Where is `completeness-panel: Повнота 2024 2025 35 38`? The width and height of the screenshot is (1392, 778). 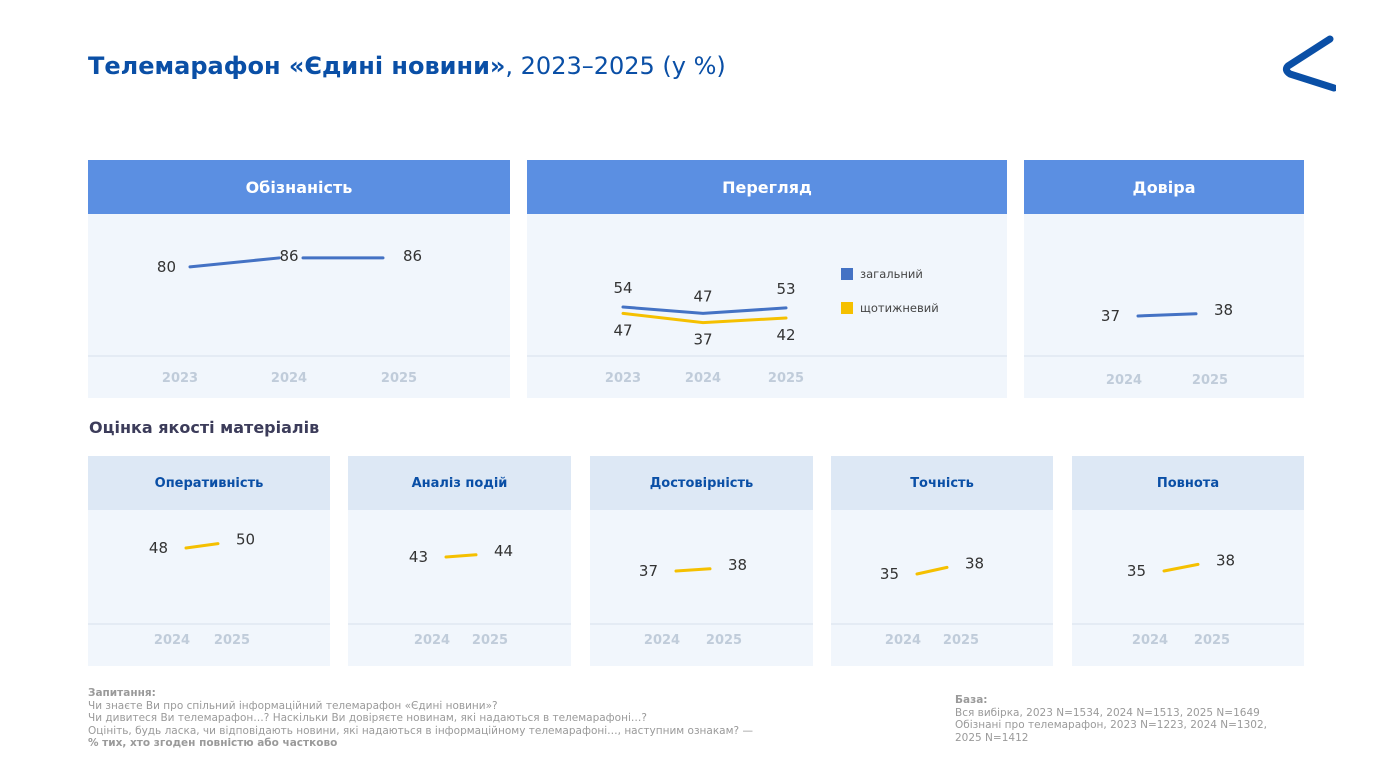
completeness-panel: Повнота 2024 2025 35 38 is located at coordinates (1188, 561).